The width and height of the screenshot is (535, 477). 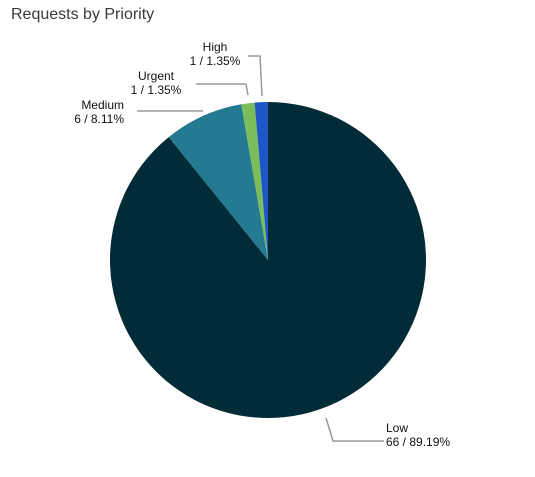 I want to click on slice-label-high: High 1 / 1.35%, so click(x=215, y=54).